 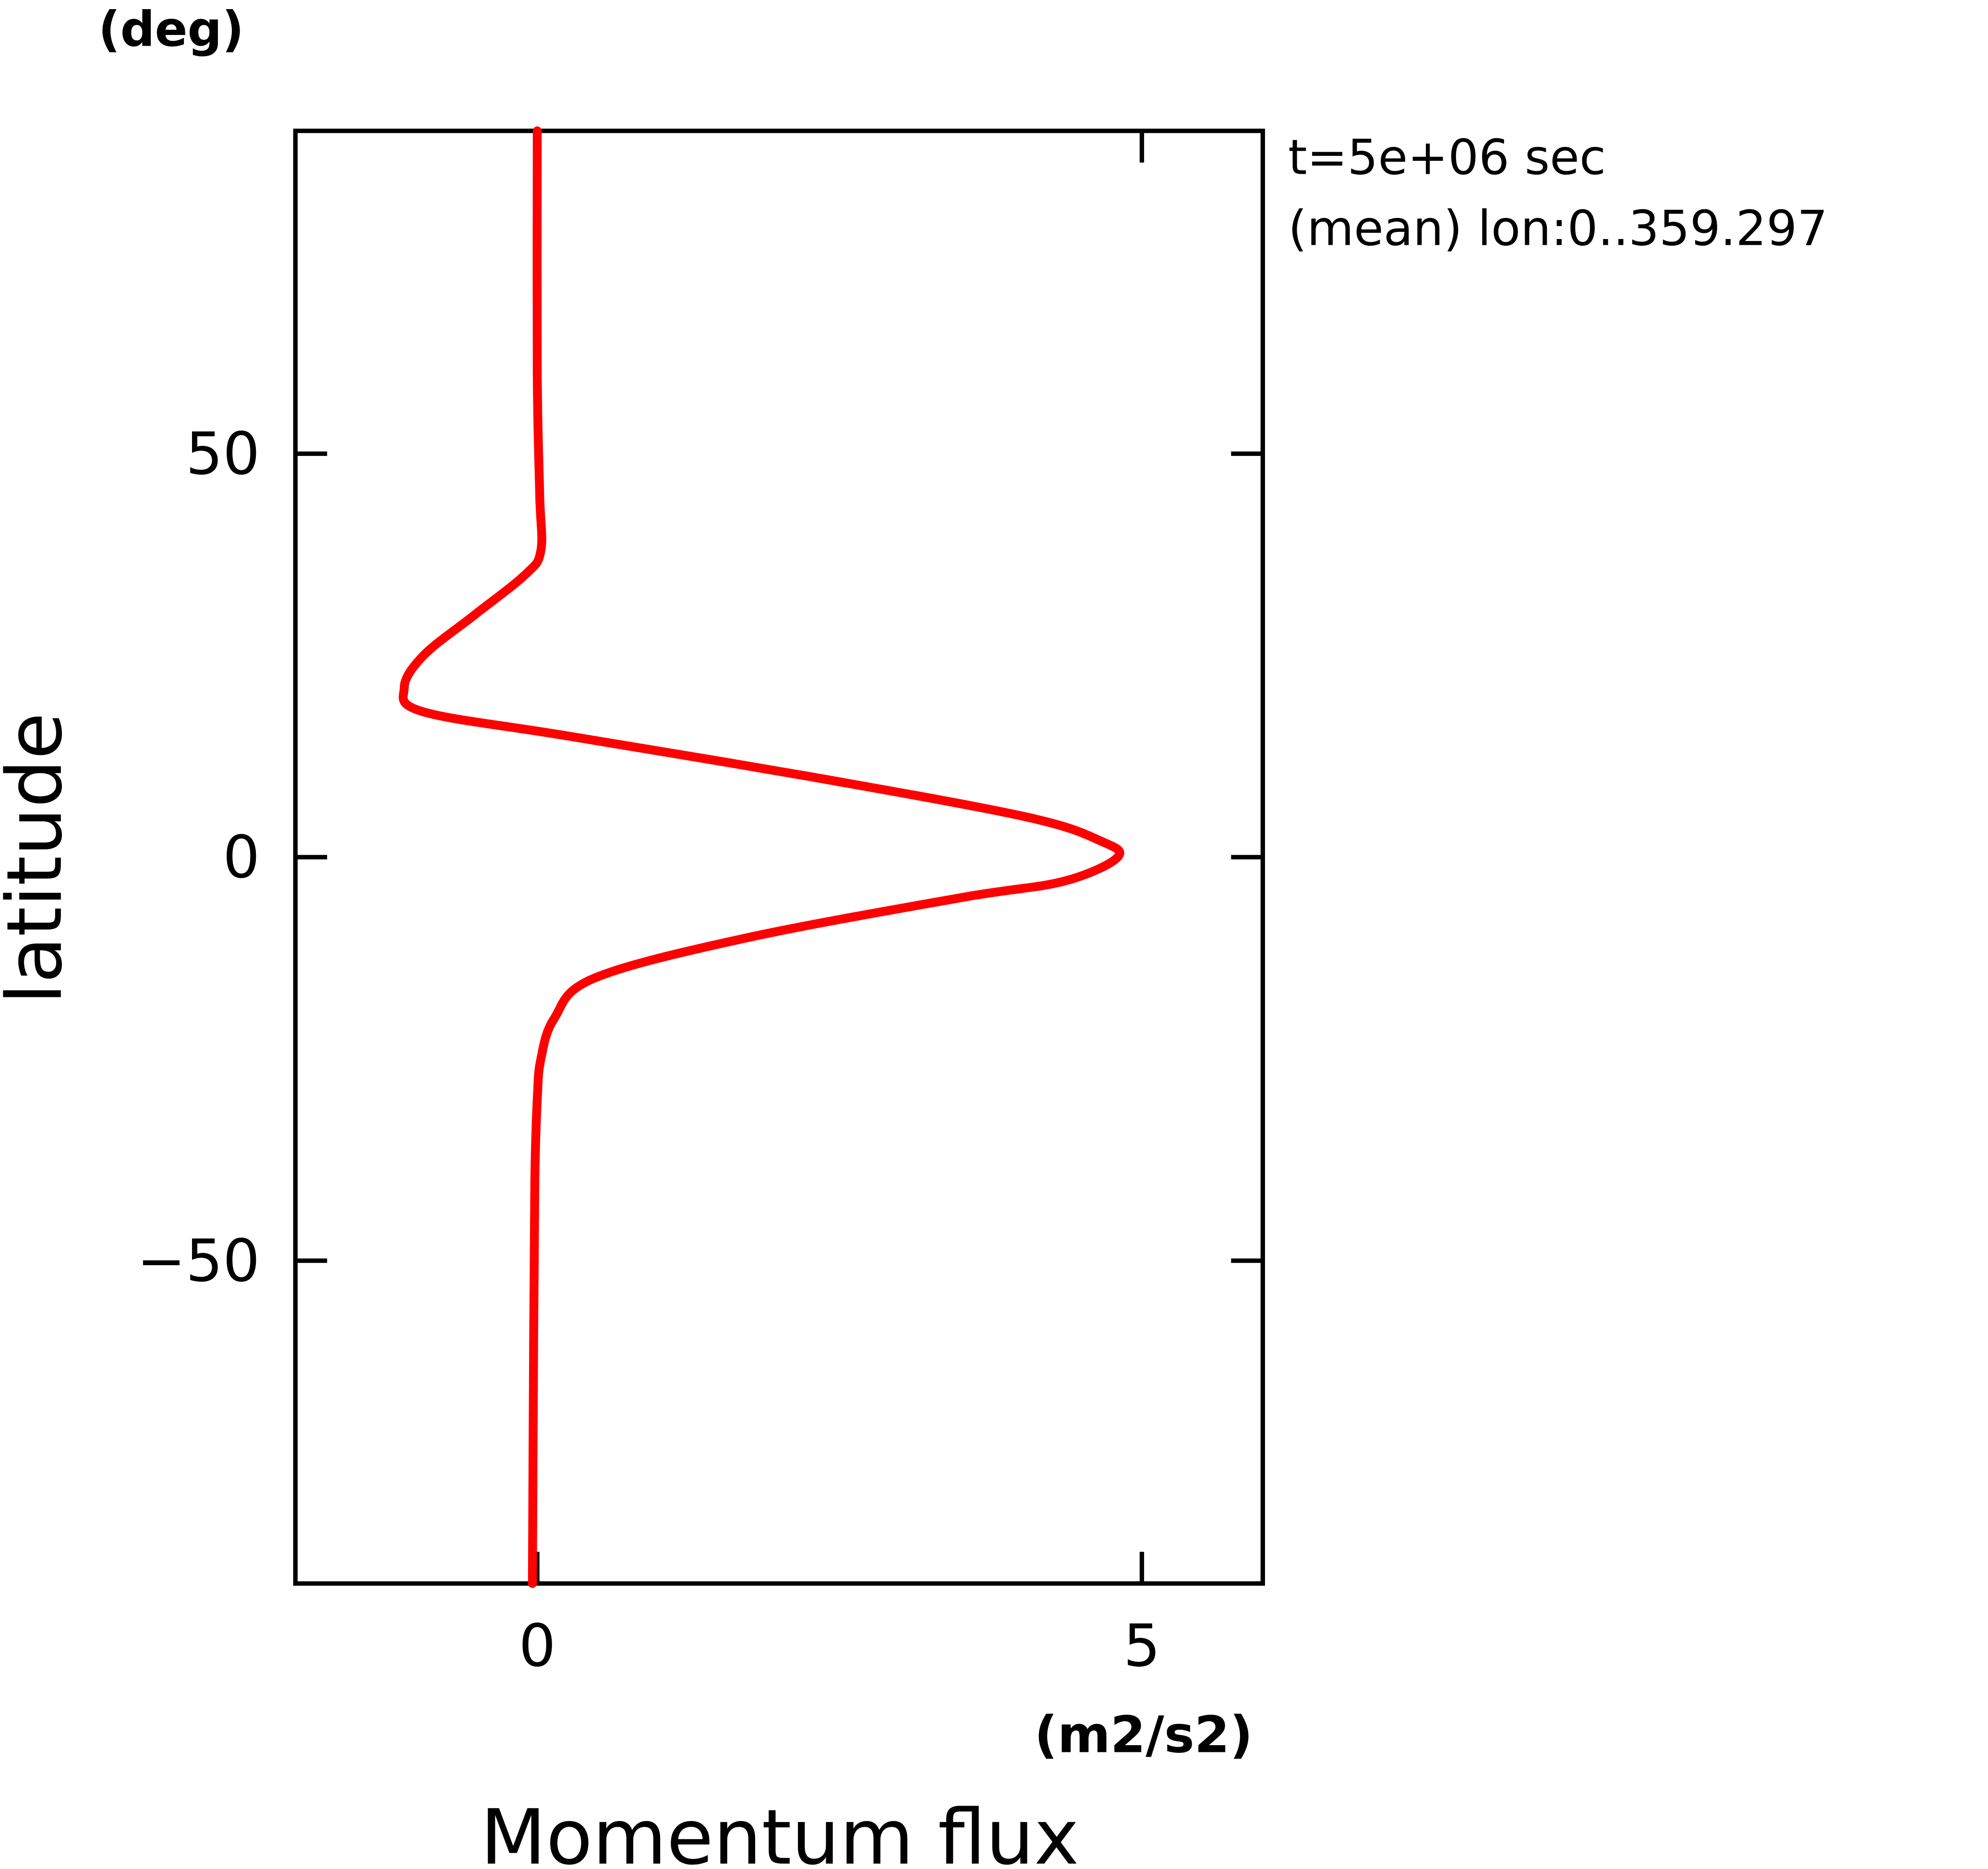 What do you see at coordinates (536, 1646) in the screenshot?
I see `x-tick-label: 0` at bounding box center [536, 1646].